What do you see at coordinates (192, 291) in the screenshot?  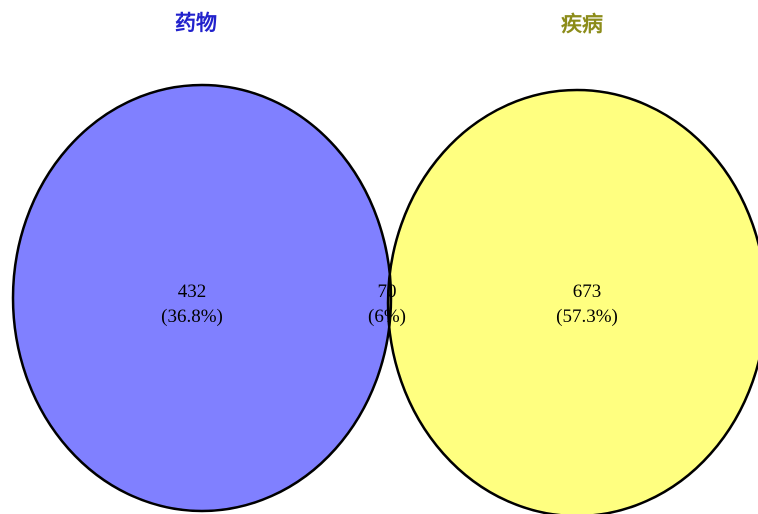 I see `left-only-count: 432` at bounding box center [192, 291].